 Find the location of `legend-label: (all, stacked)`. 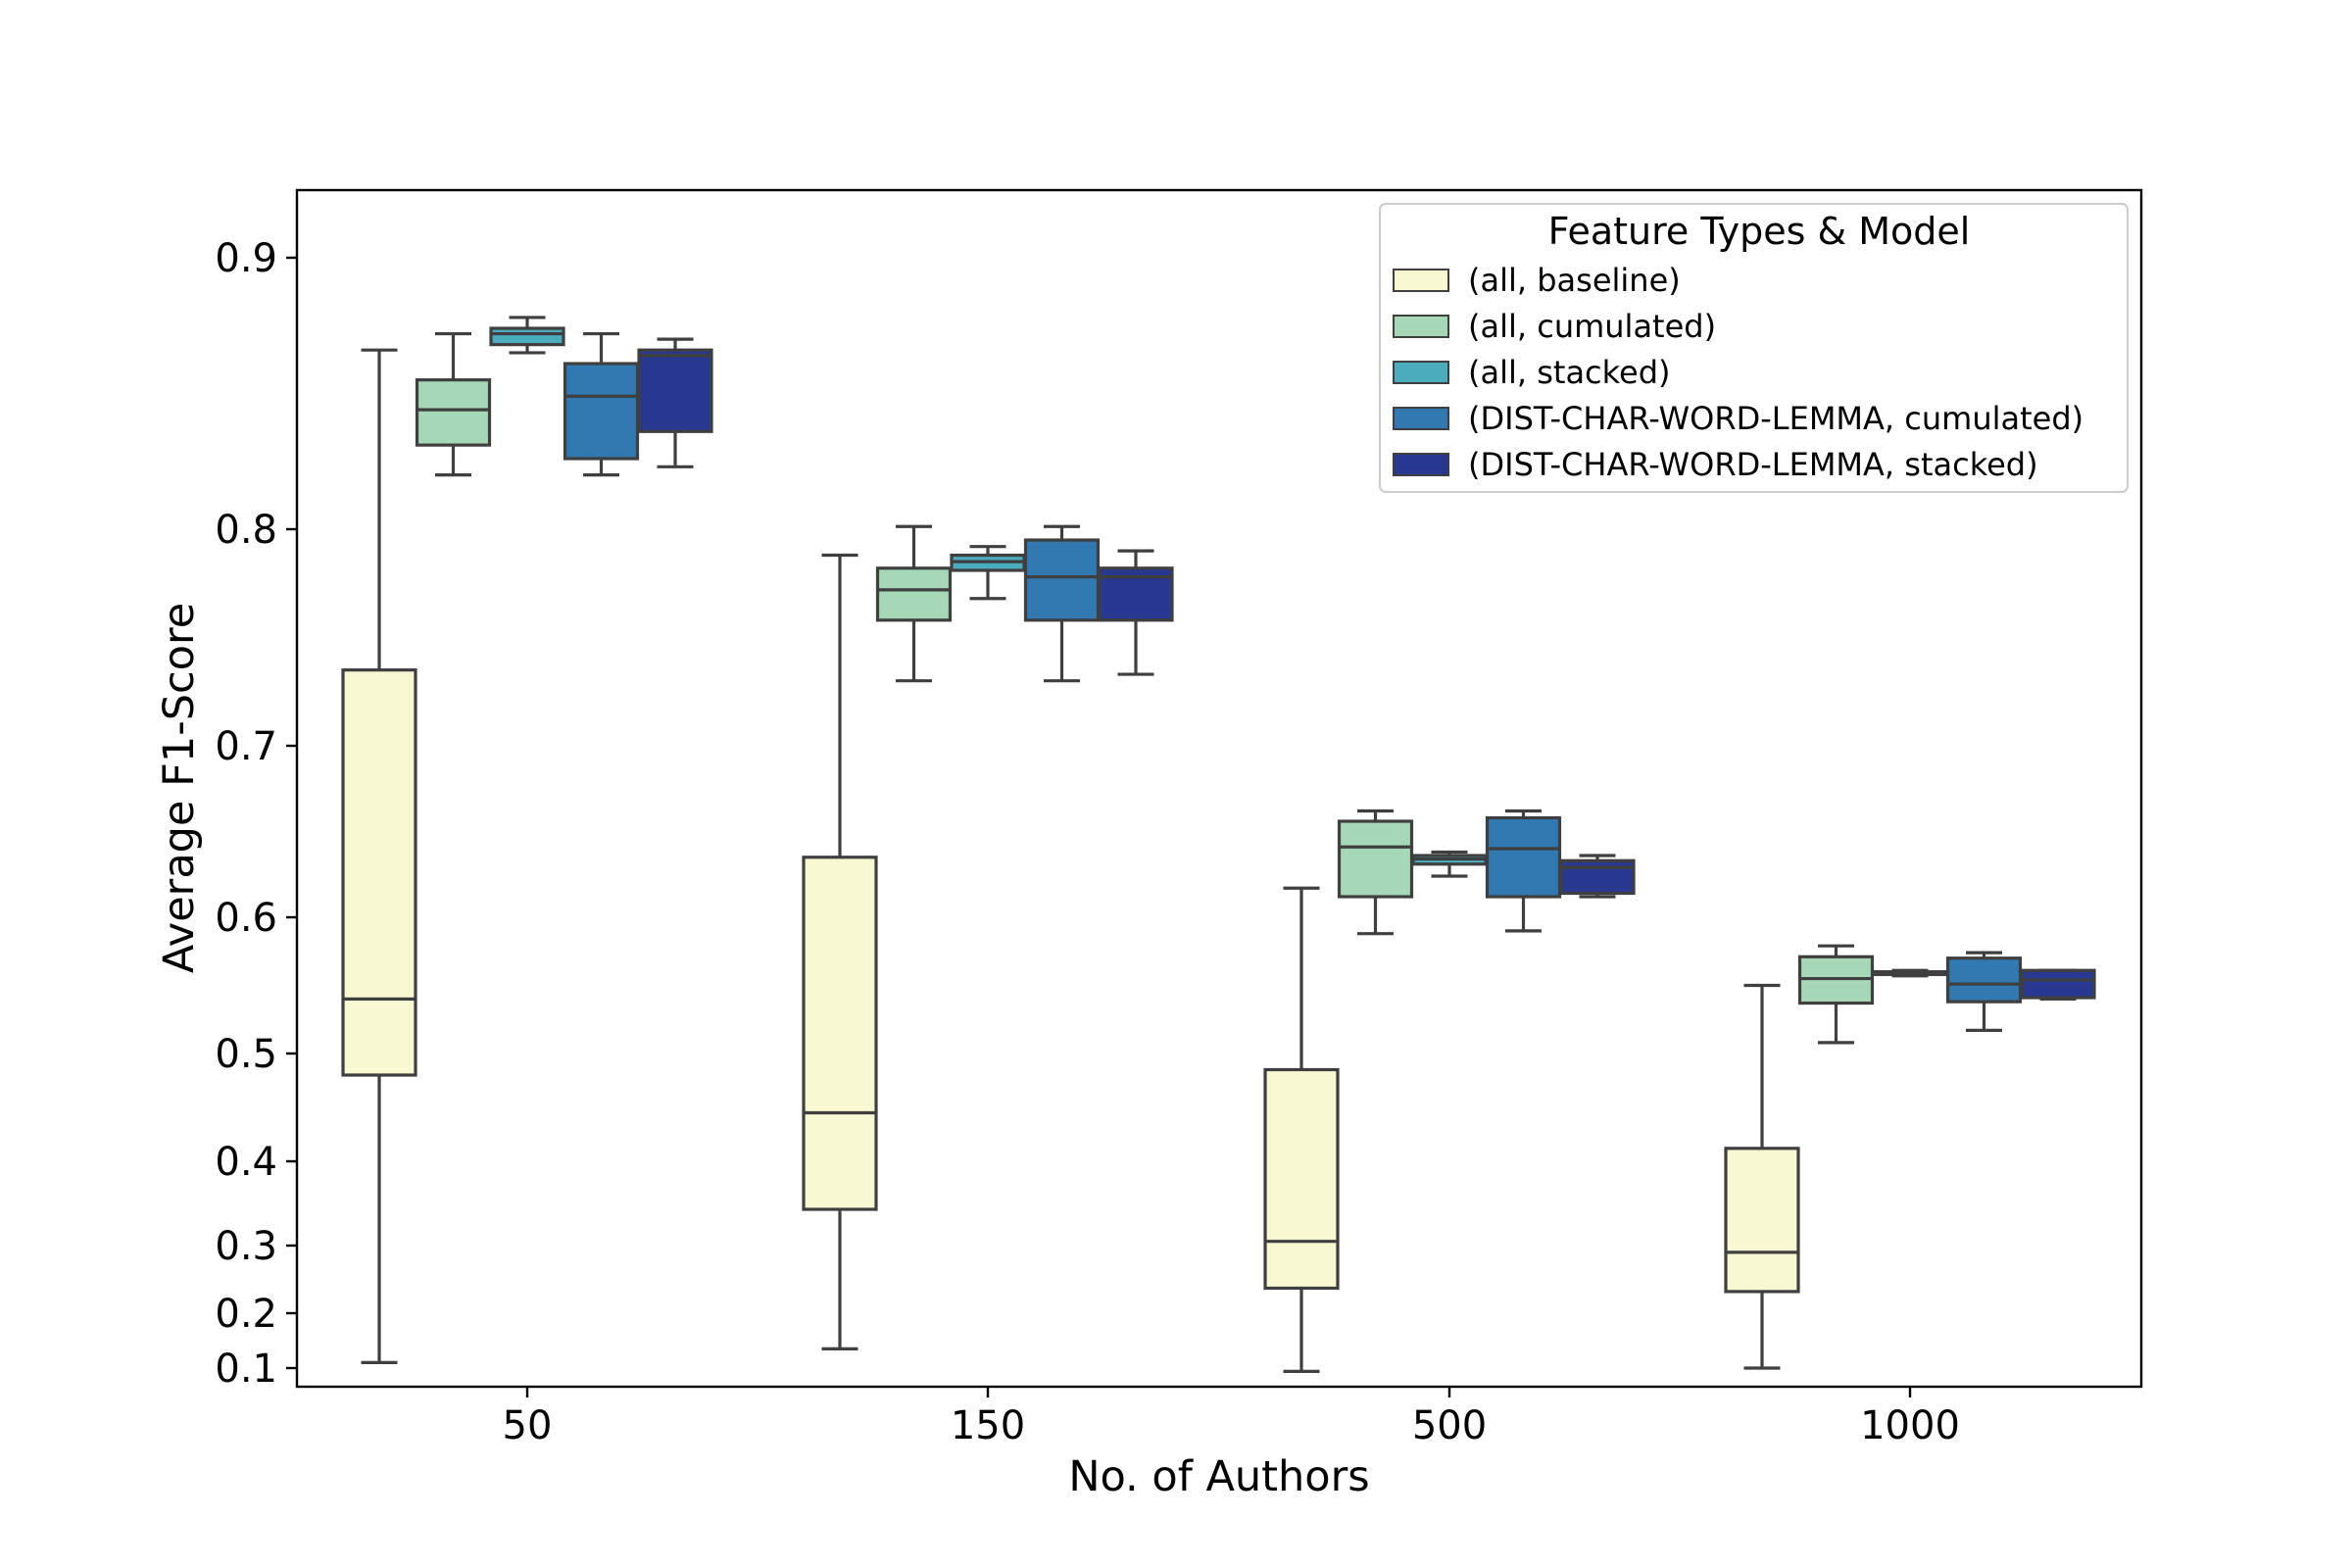

legend-label: (all, stacked) is located at coordinates (1569, 372).